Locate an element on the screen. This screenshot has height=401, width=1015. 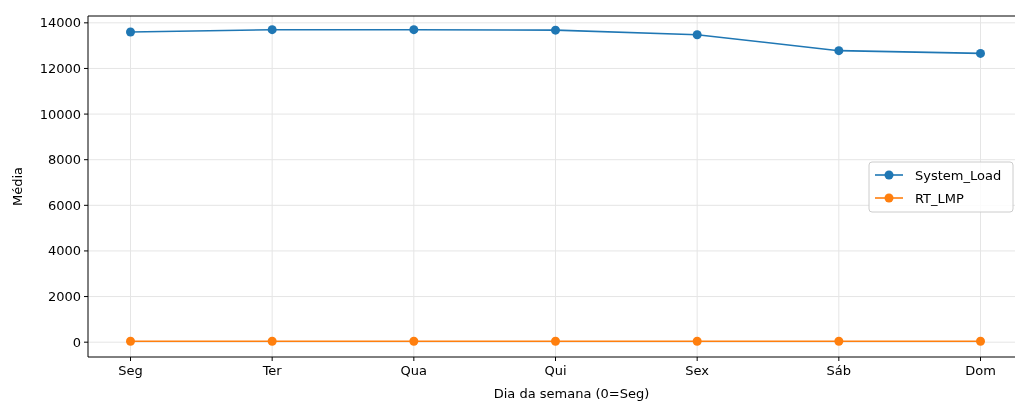
y-tick-label: 12000 is located at coordinates (60, 69).